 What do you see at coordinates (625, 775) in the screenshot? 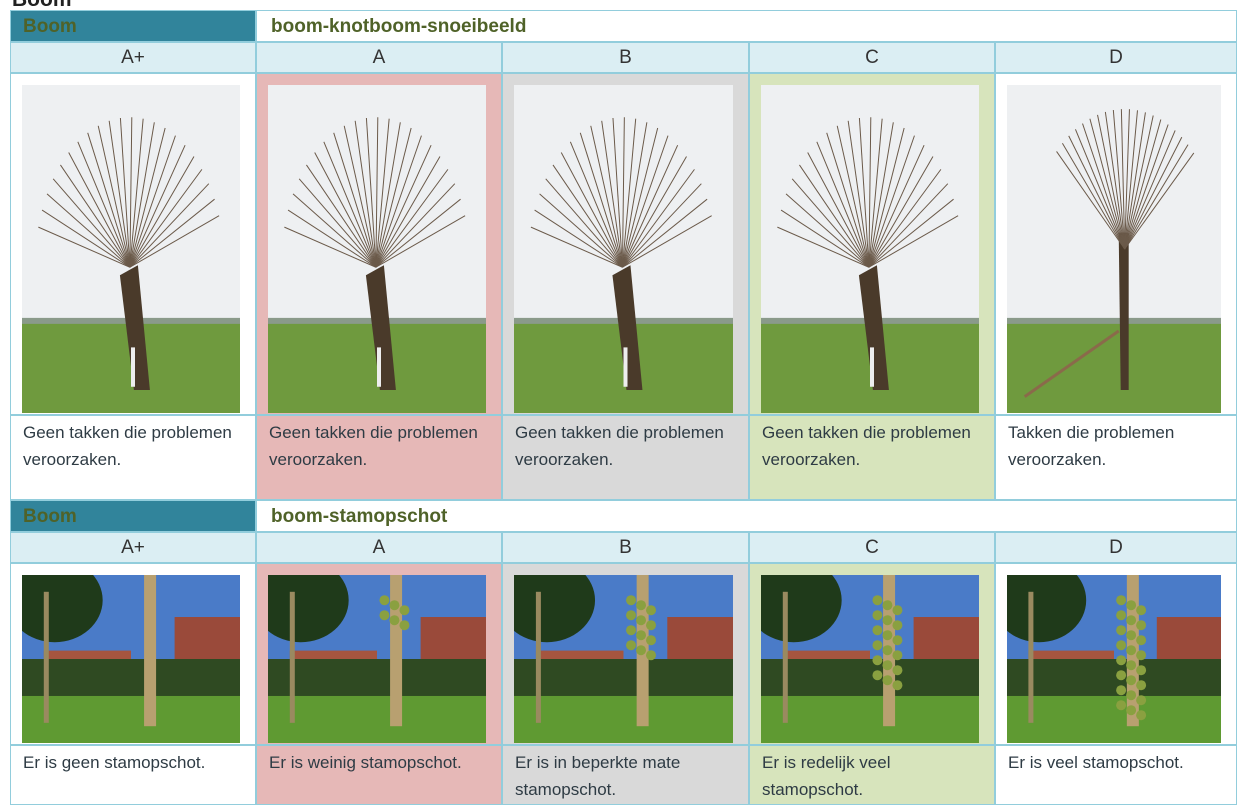
I see `description: Er is in beperkte mate stamopschot.` at bounding box center [625, 775].